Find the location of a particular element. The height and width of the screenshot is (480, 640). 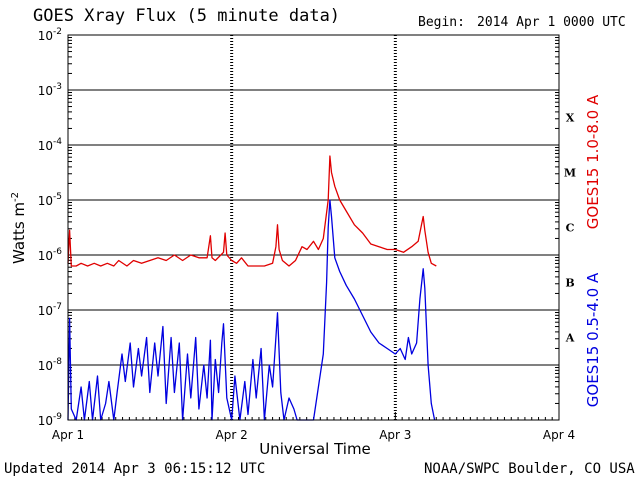

credit-line: NOAA/SWPC Boulder, CO USA is located at coordinates (529, 469).